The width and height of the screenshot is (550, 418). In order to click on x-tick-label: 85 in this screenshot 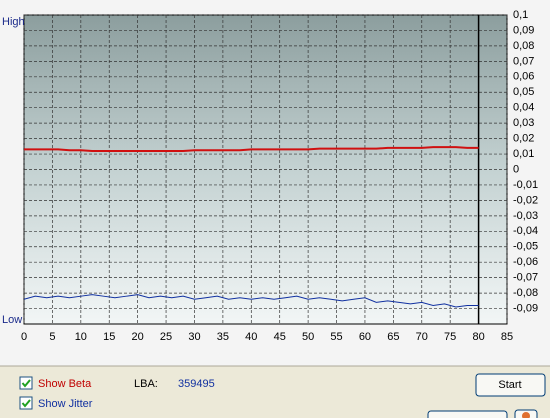, I will do `click(507, 337)`.